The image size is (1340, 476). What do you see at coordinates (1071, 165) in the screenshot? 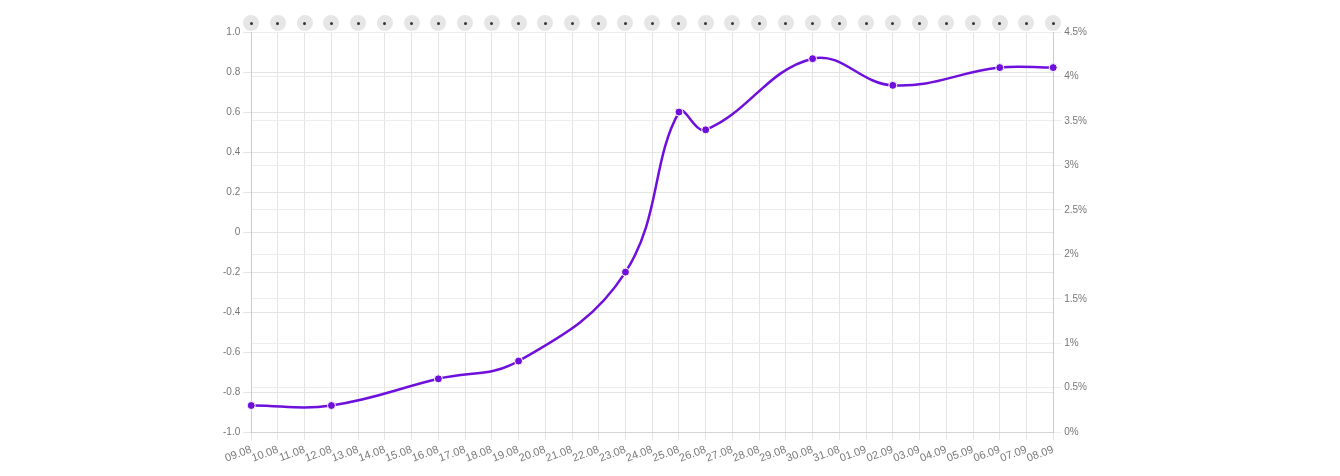
I see `y2-tick-label: 3%` at bounding box center [1071, 165].